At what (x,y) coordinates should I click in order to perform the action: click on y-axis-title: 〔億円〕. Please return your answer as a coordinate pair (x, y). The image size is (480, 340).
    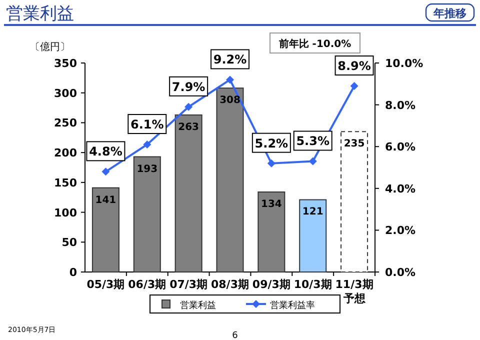
    Looking at the image, I should click on (50, 47).